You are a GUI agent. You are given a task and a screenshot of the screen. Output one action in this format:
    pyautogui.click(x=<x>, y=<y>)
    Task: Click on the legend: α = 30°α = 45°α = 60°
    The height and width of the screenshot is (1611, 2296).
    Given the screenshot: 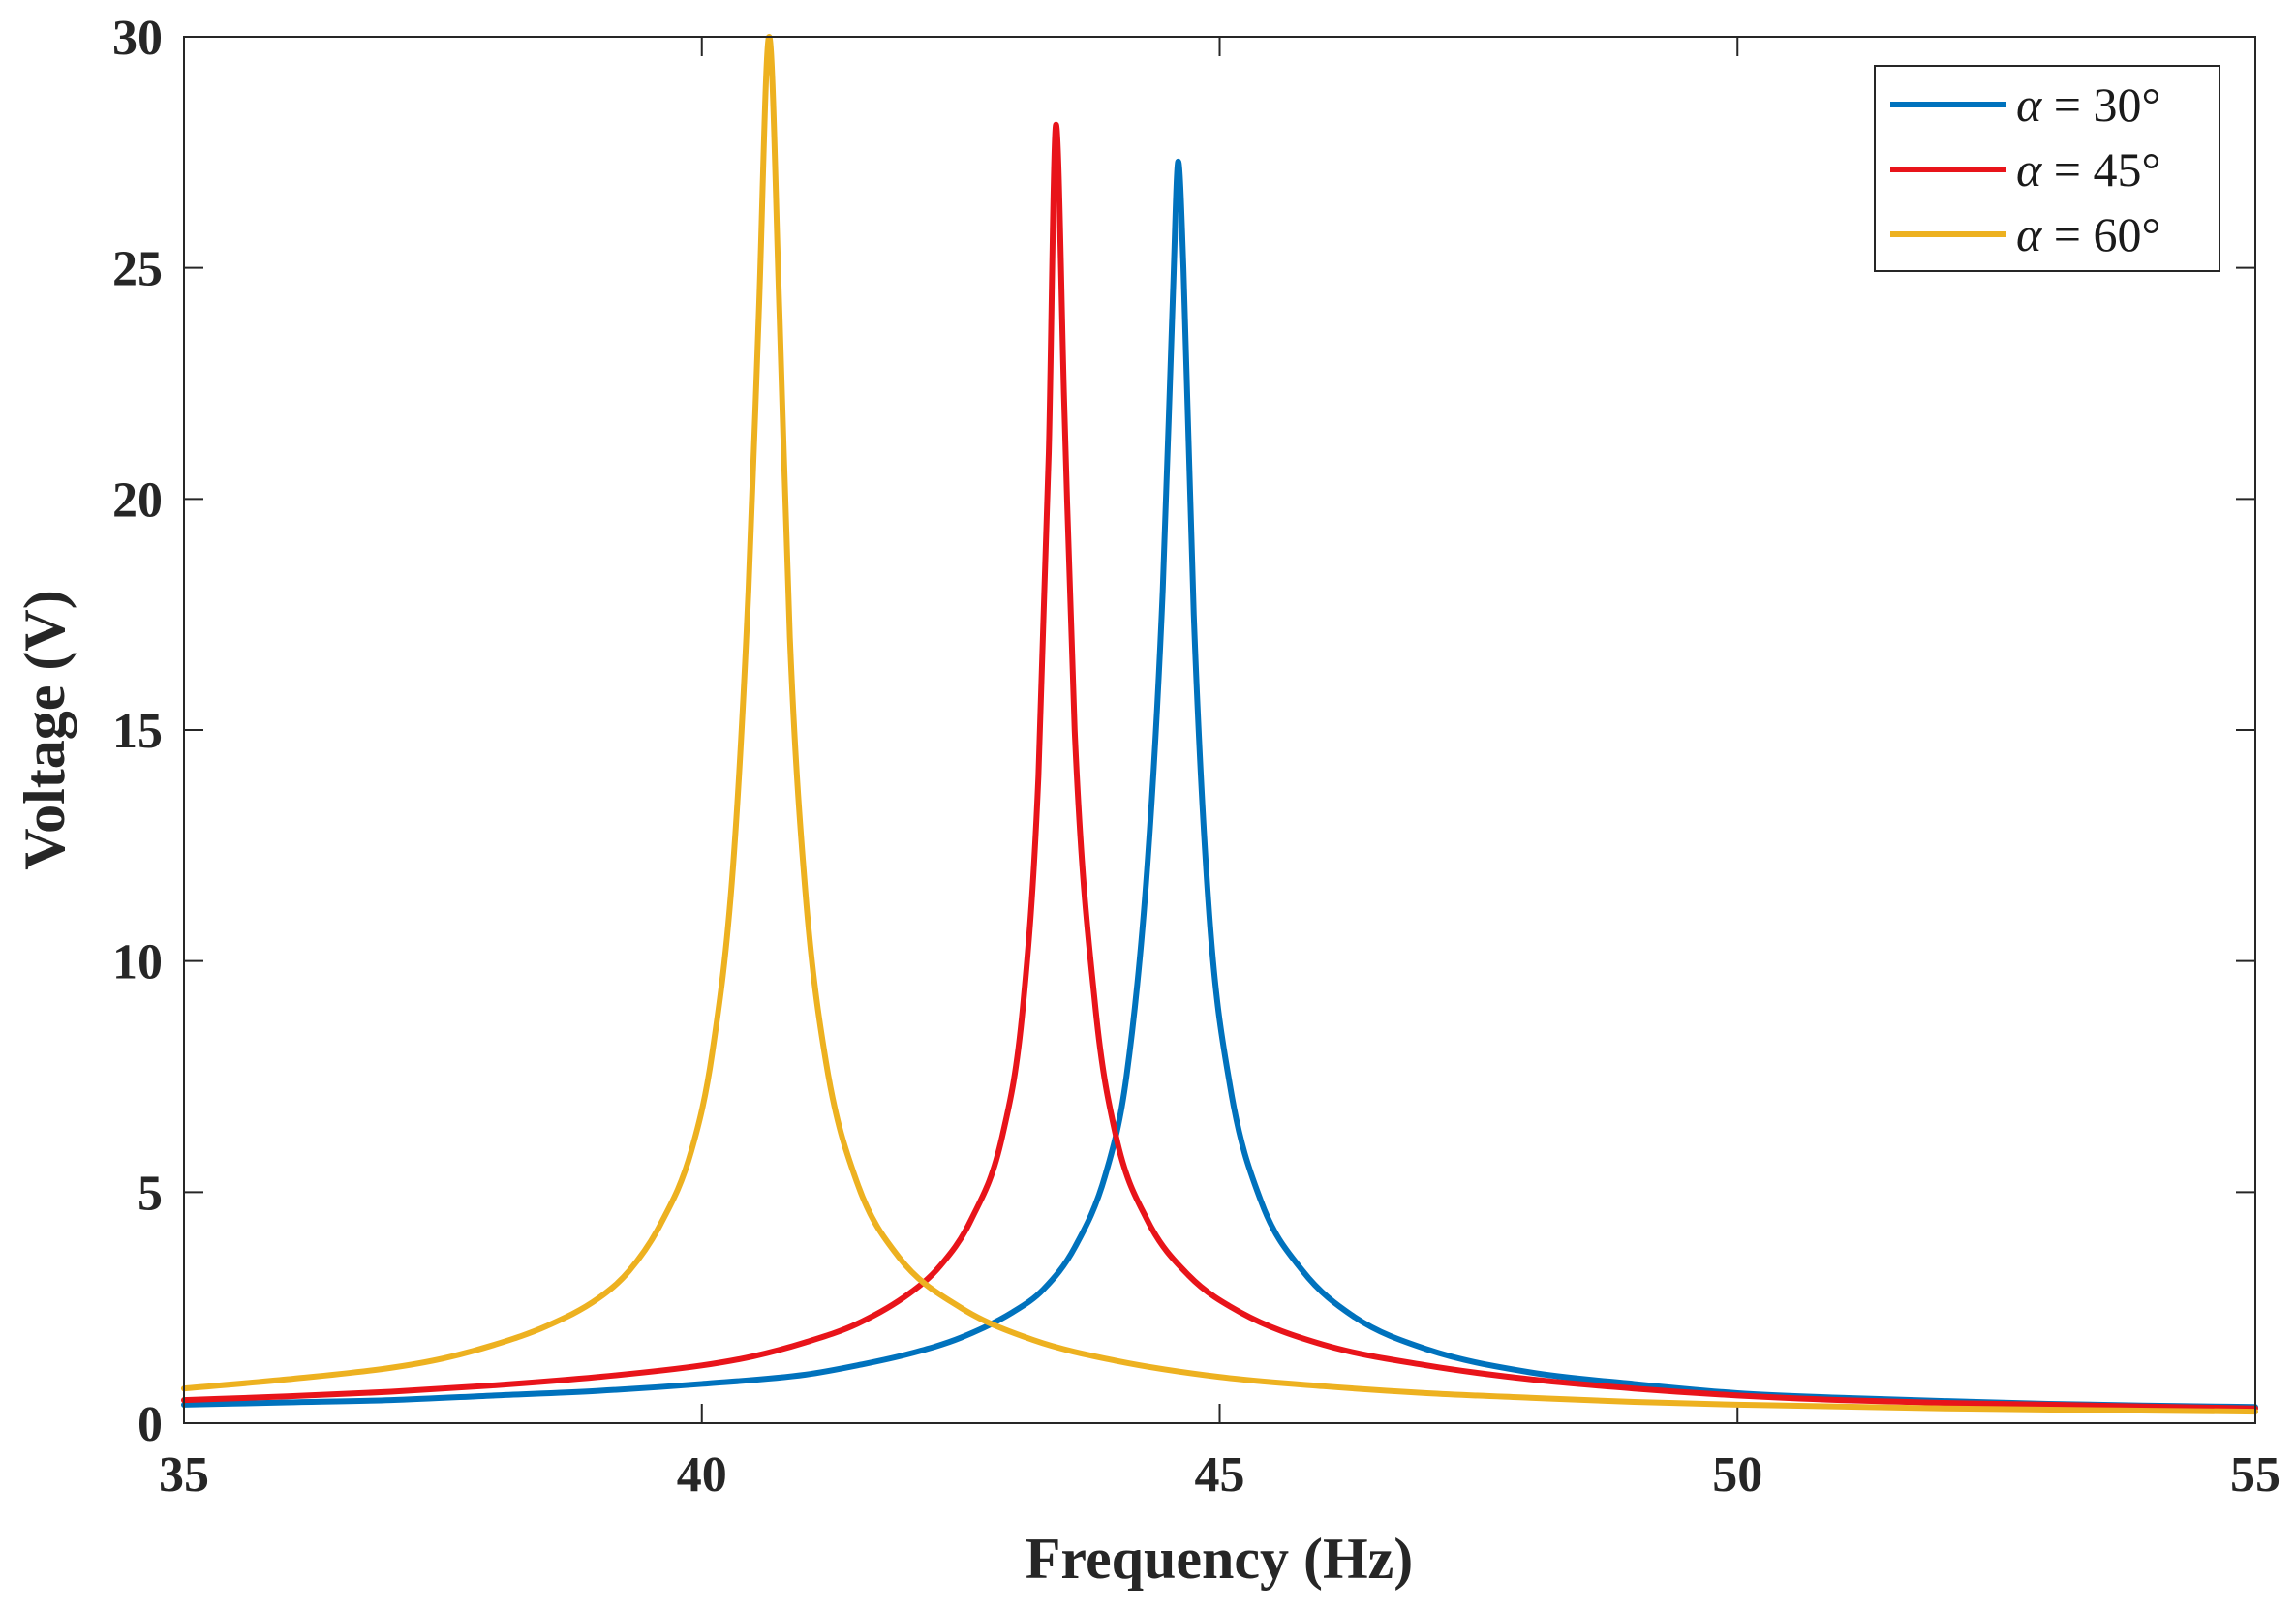 What is the action you would take?
    pyautogui.click(x=2047, y=168)
    